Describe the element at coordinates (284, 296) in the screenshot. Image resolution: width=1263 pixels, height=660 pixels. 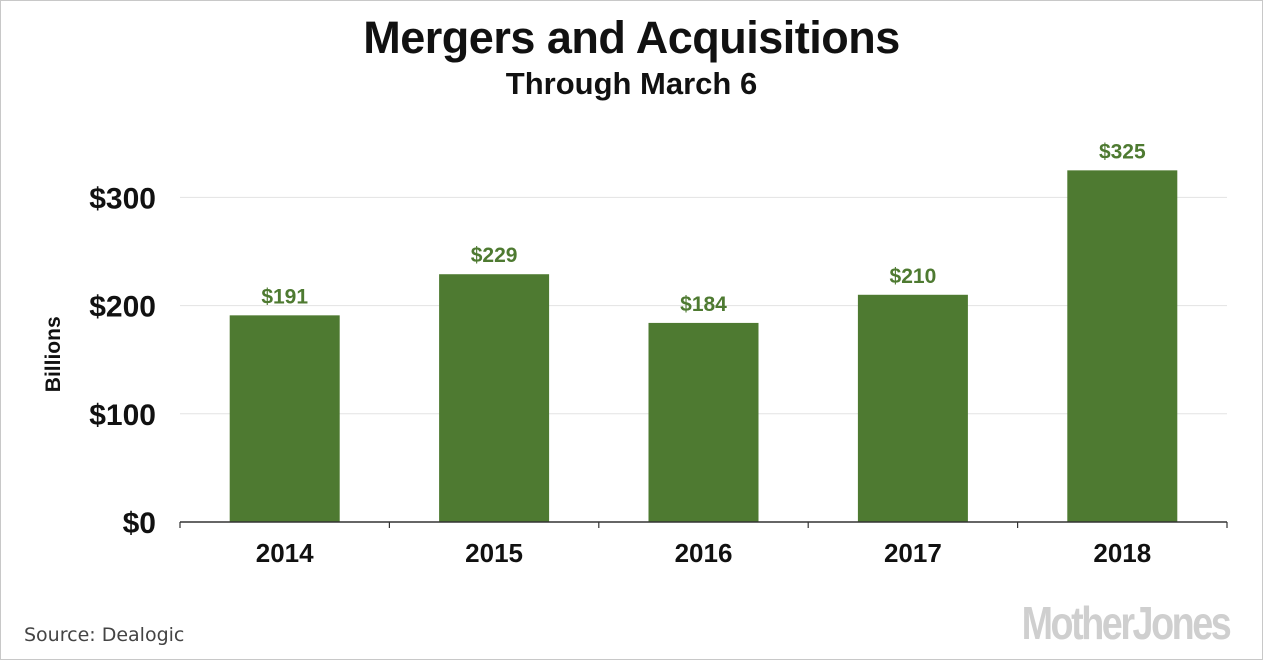
I see `data-label: $191` at that location.